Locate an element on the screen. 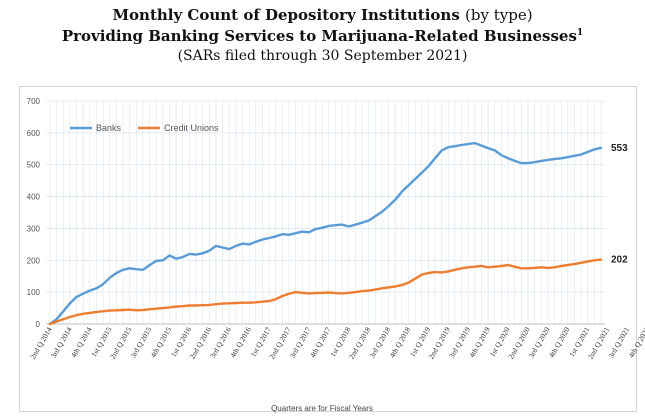 The width and height of the screenshot is (645, 420). end-value-label: 553 is located at coordinates (619, 148).